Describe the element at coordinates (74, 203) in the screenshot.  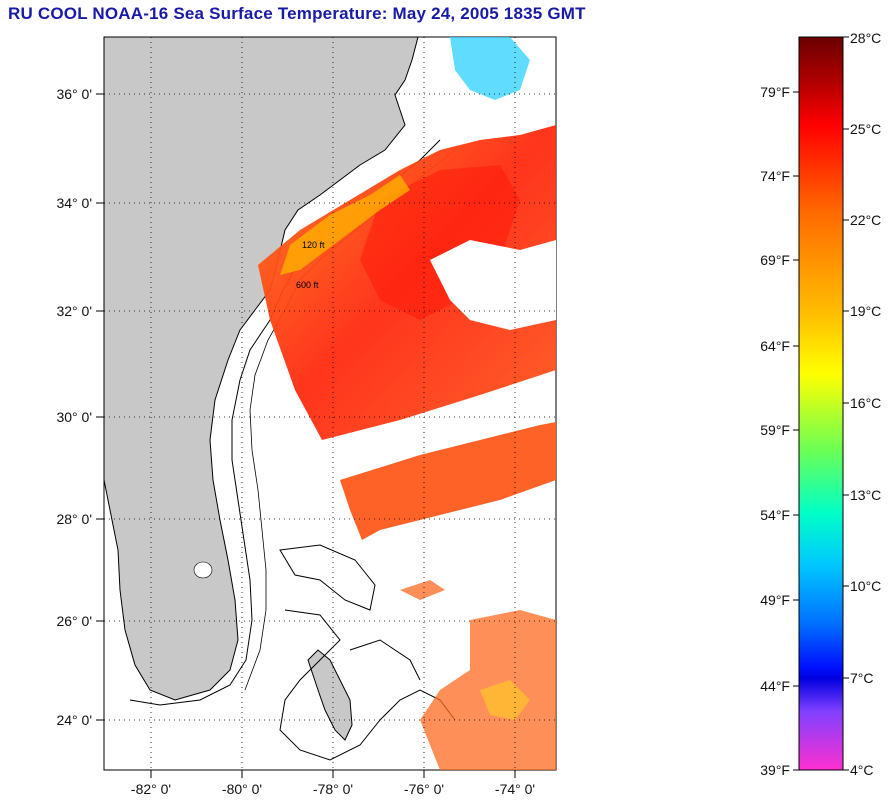
I see `lat-label: 34° 0'` at that location.